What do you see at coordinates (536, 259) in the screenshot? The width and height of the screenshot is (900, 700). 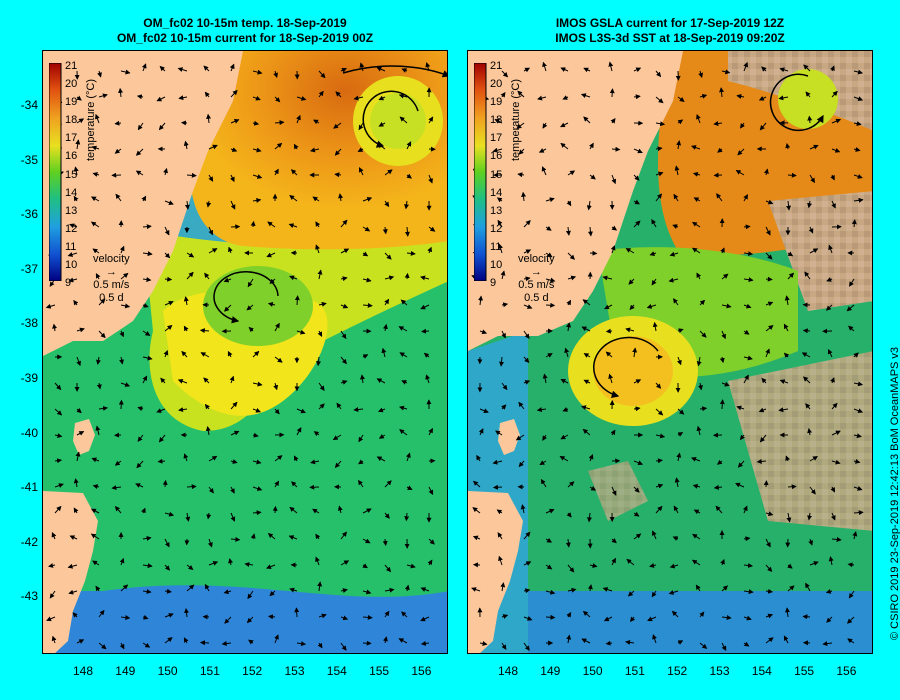 I see `right-velocity-label: velocity` at bounding box center [536, 259].